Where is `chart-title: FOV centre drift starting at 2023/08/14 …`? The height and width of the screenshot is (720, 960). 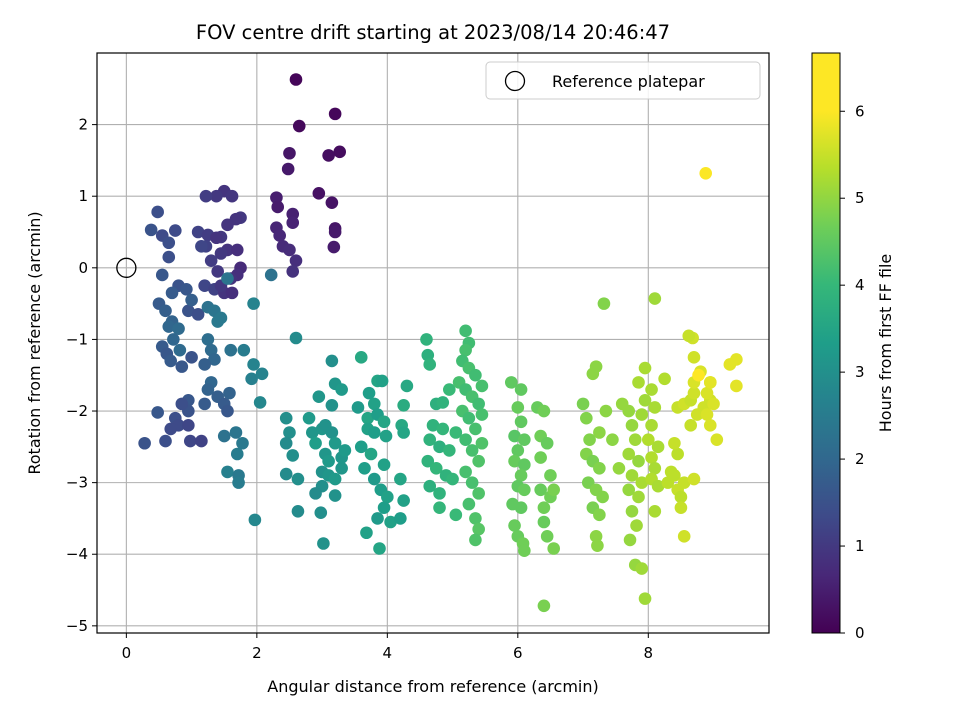 chart-title: FOV centre drift starting at 2023/08/14 … is located at coordinates (433, 32).